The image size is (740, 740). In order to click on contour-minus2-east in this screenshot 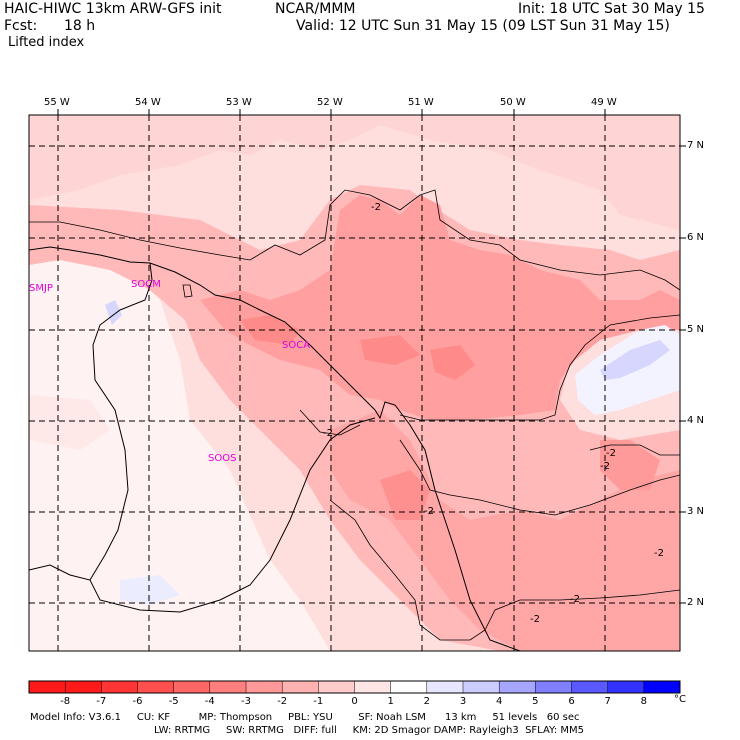, I will do `click(634, 450)`.